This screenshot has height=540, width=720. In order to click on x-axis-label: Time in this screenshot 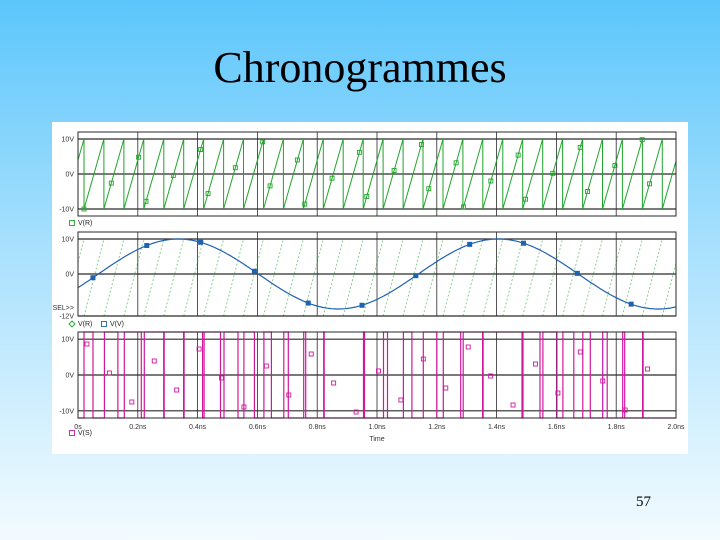, I will do `click(376, 439)`.